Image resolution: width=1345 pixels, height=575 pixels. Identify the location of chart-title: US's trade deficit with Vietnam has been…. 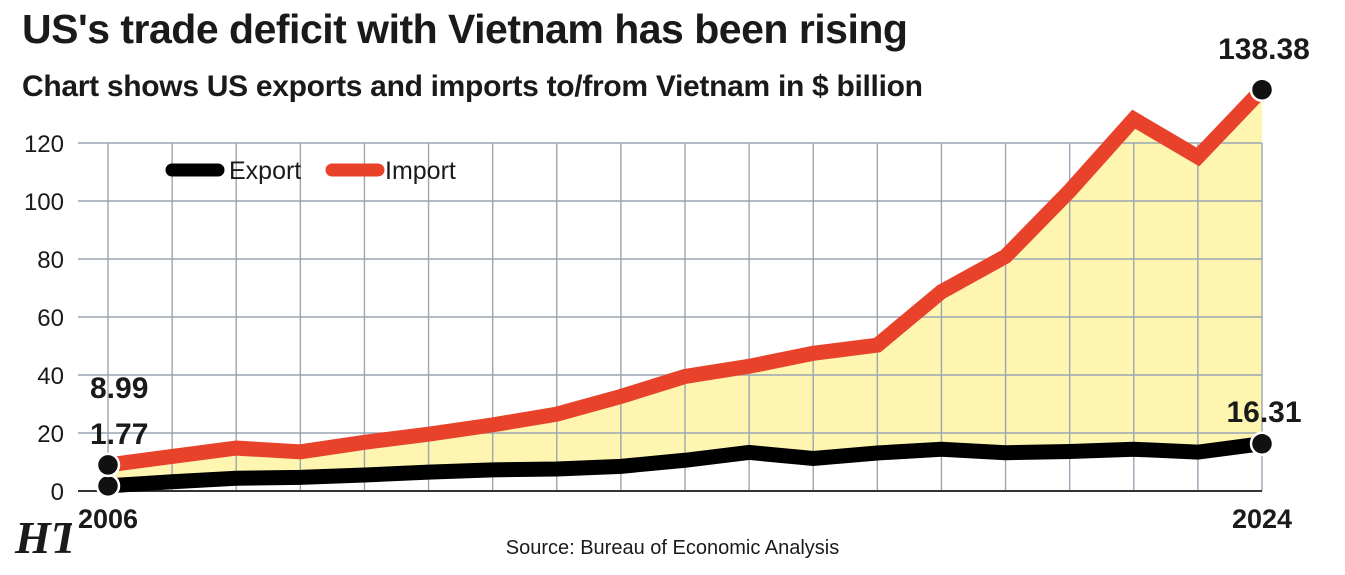
(465, 29).